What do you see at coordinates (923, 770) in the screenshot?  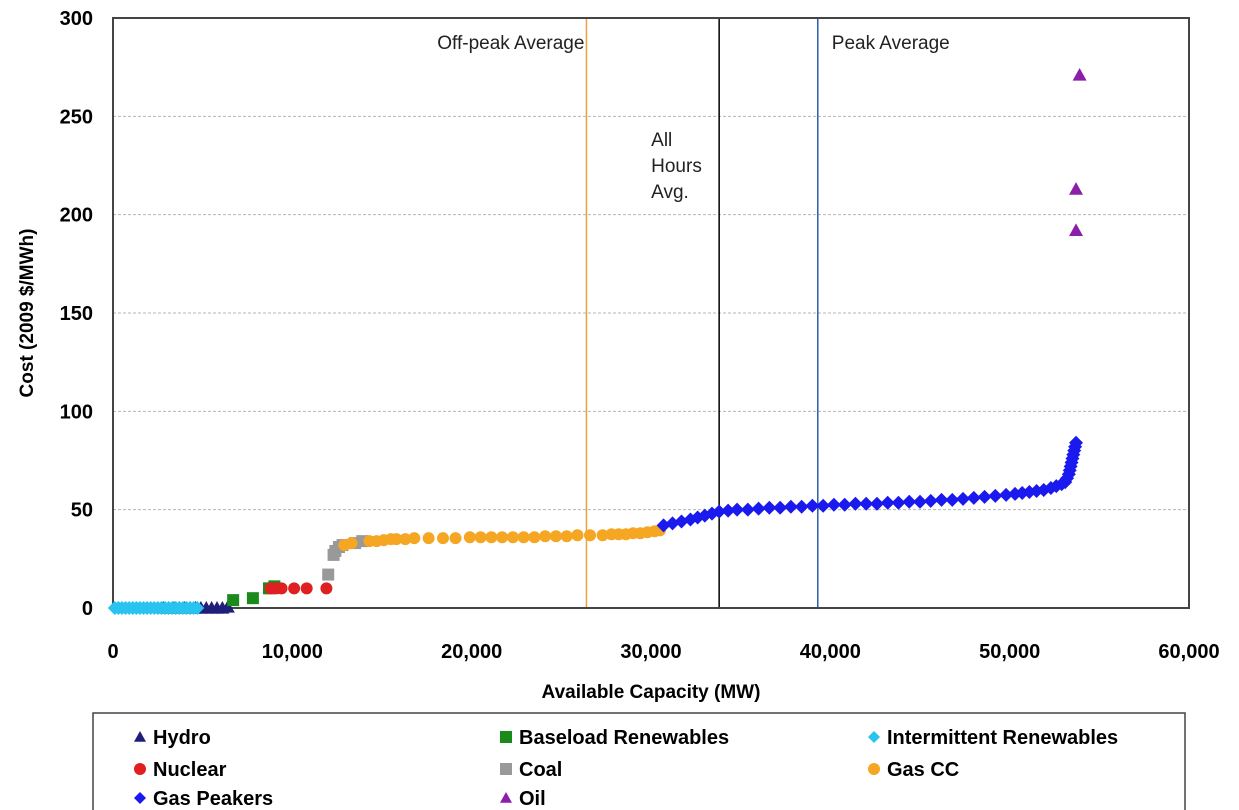 I see `gas-cc-legend-label: Gas CC` at bounding box center [923, 770].